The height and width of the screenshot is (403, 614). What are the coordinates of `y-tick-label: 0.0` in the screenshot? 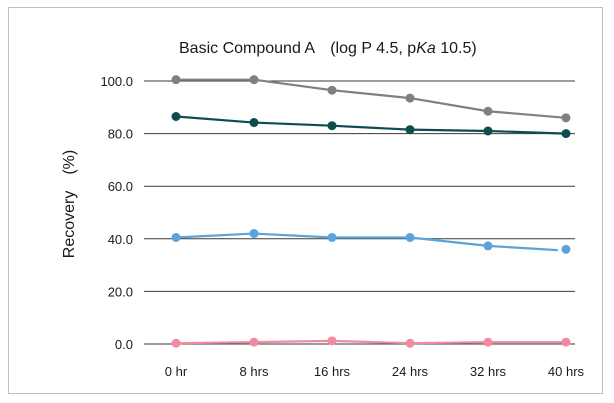 It's located at (124, 344).